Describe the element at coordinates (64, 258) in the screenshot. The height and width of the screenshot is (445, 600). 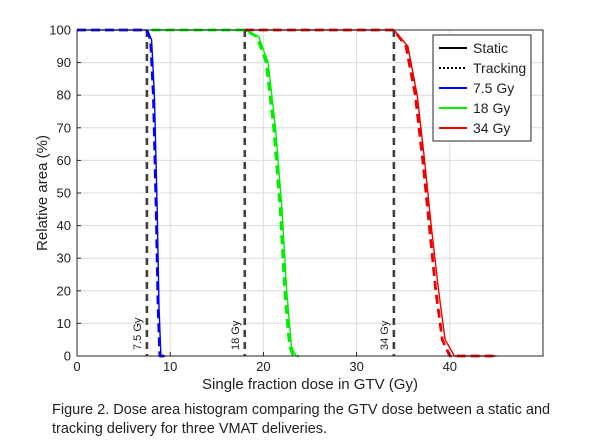
I see `y-tick-label: 30` at that location.